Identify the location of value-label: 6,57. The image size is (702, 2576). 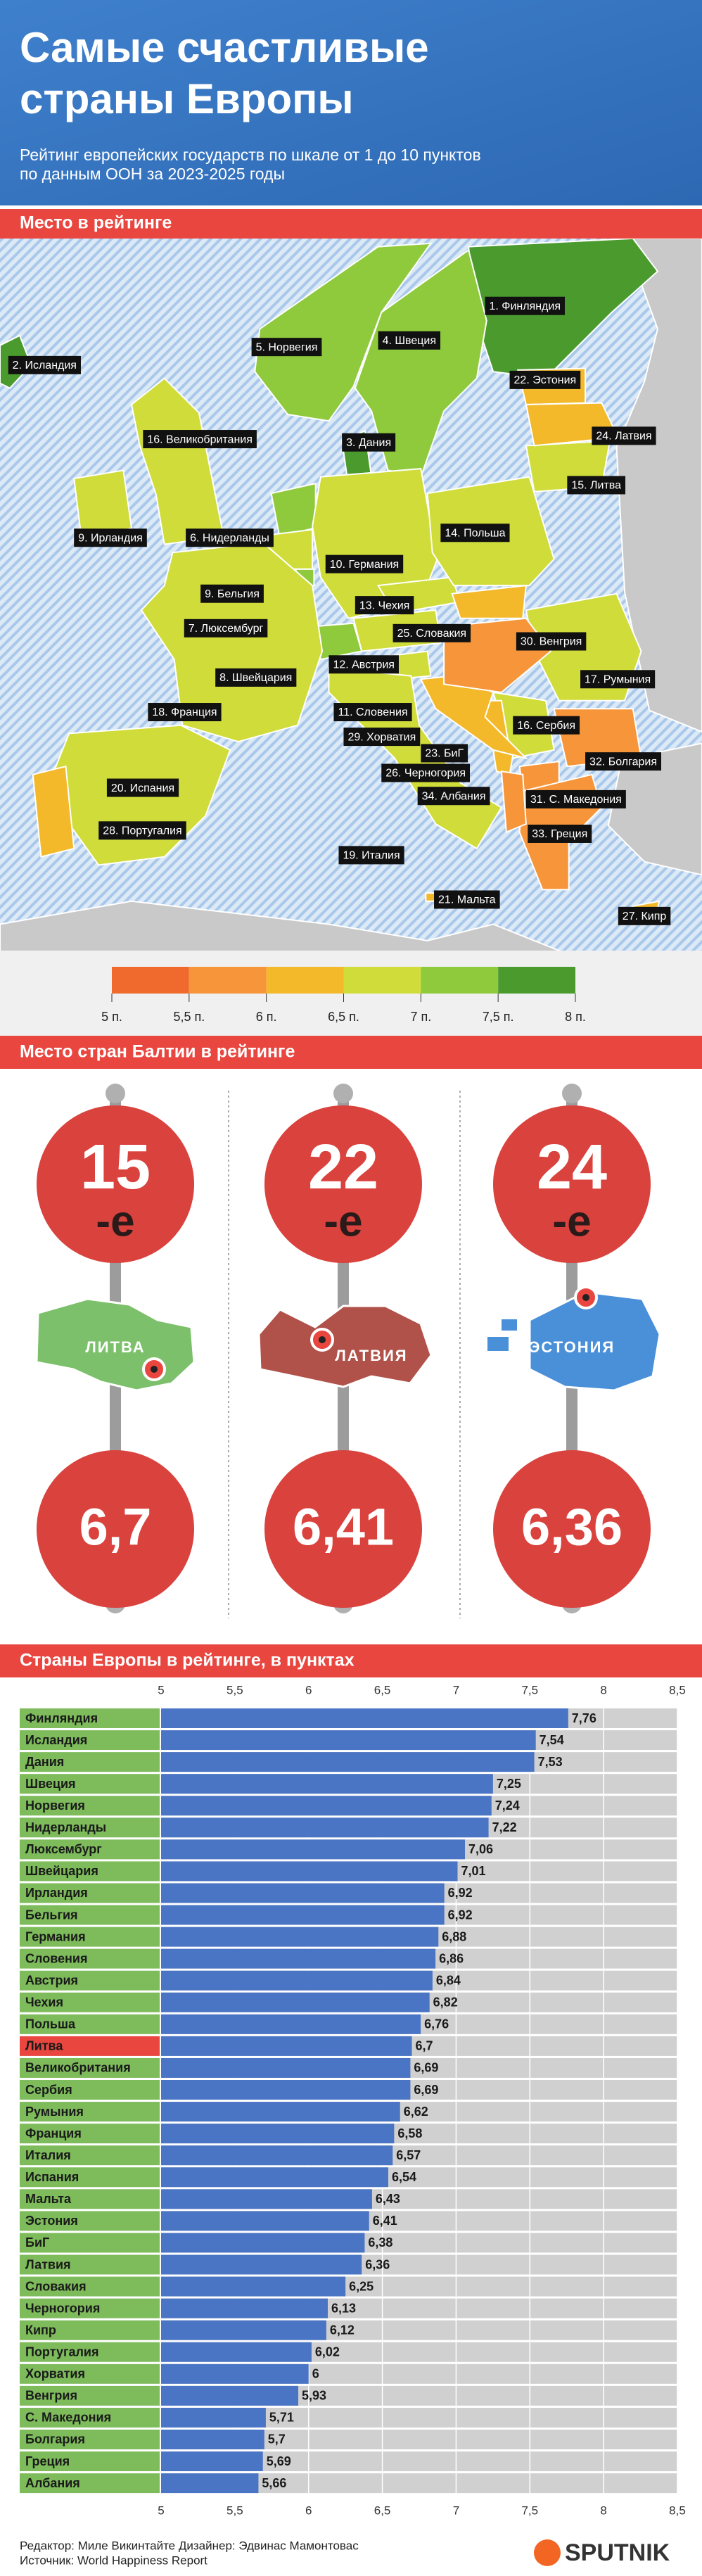
(408, 2155).